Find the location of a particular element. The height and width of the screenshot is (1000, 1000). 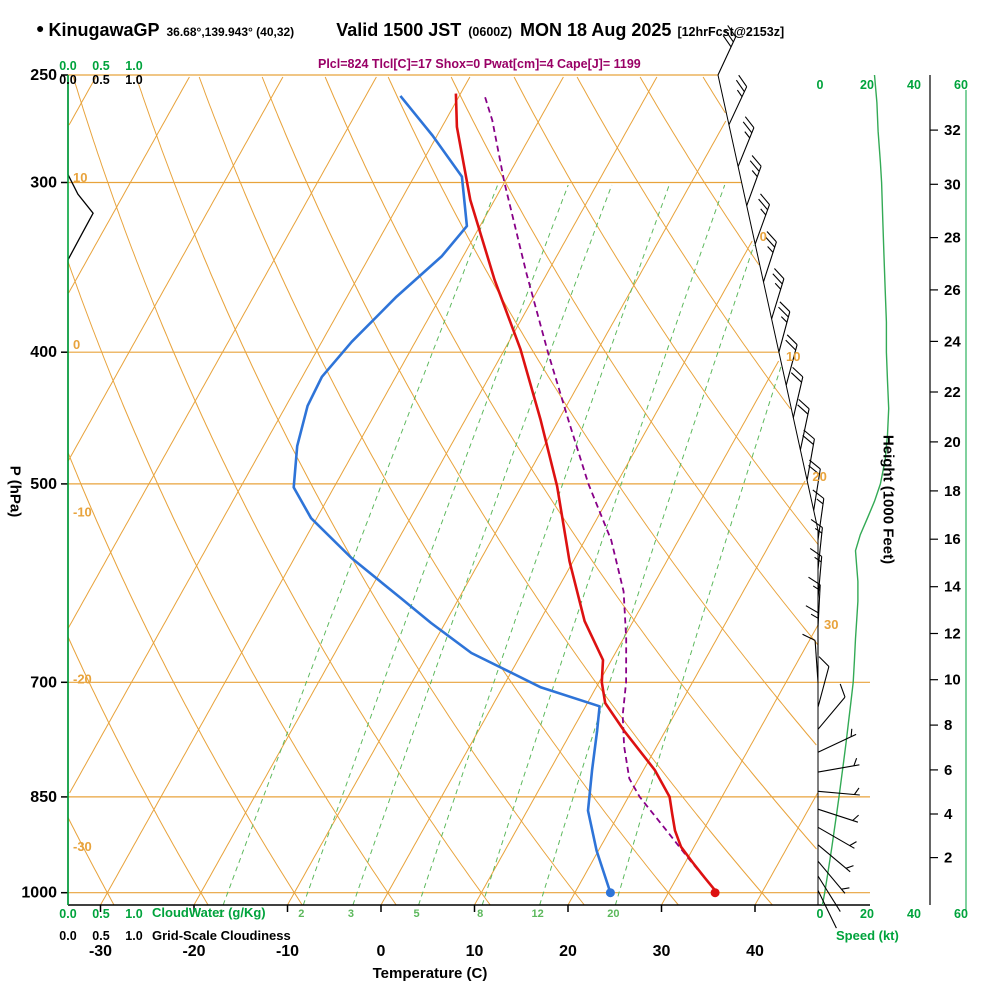

pressure-axis-label: P (hPa) is located at coordinates (15, 491).